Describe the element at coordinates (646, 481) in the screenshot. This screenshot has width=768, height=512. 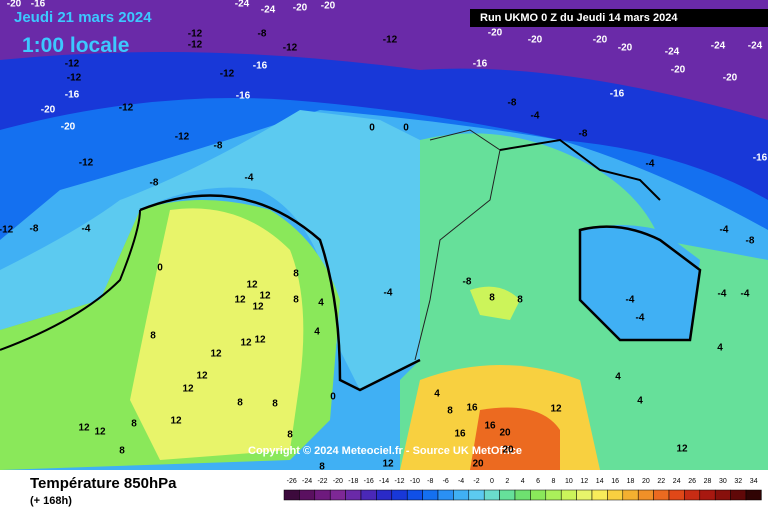
I see `scale-label: 20` at that location.